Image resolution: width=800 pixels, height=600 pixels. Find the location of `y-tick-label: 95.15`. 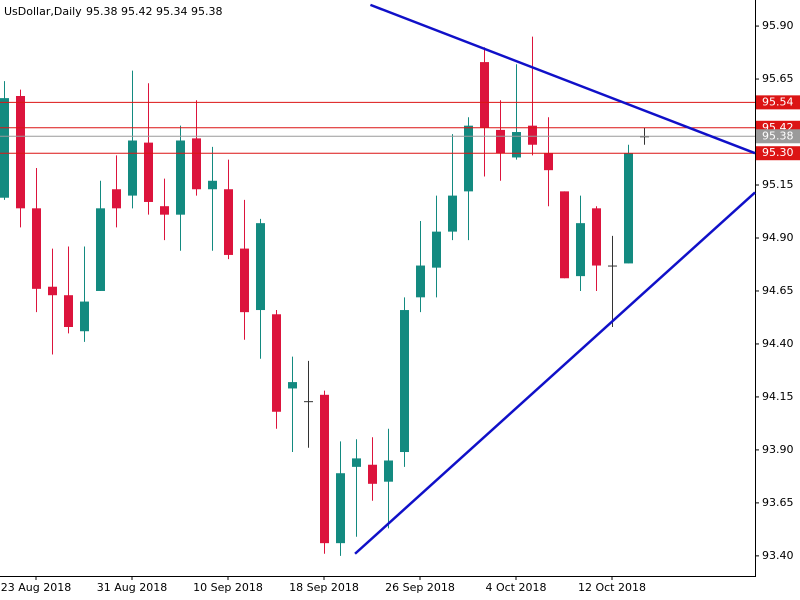

y-tick-label: 95.15 is located at coordinates (778, 184).